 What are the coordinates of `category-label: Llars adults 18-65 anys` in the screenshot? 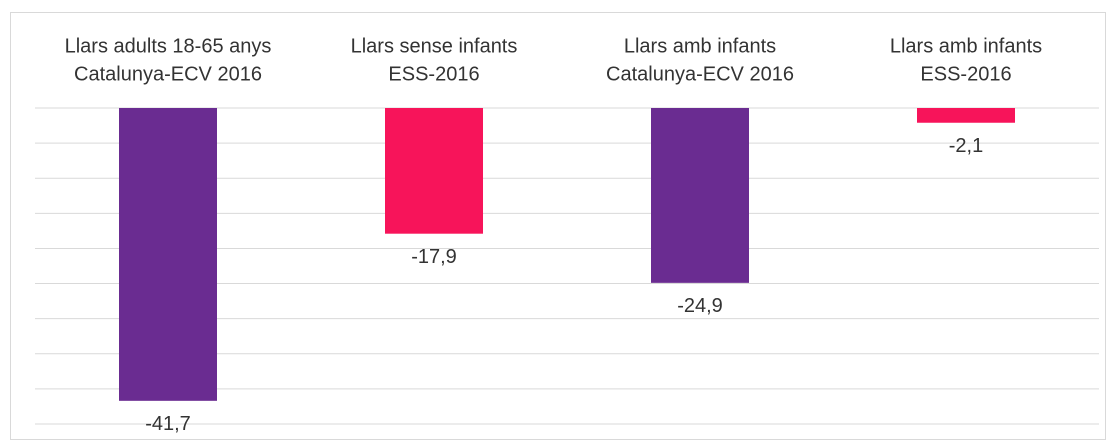 It's located at (168, 46).